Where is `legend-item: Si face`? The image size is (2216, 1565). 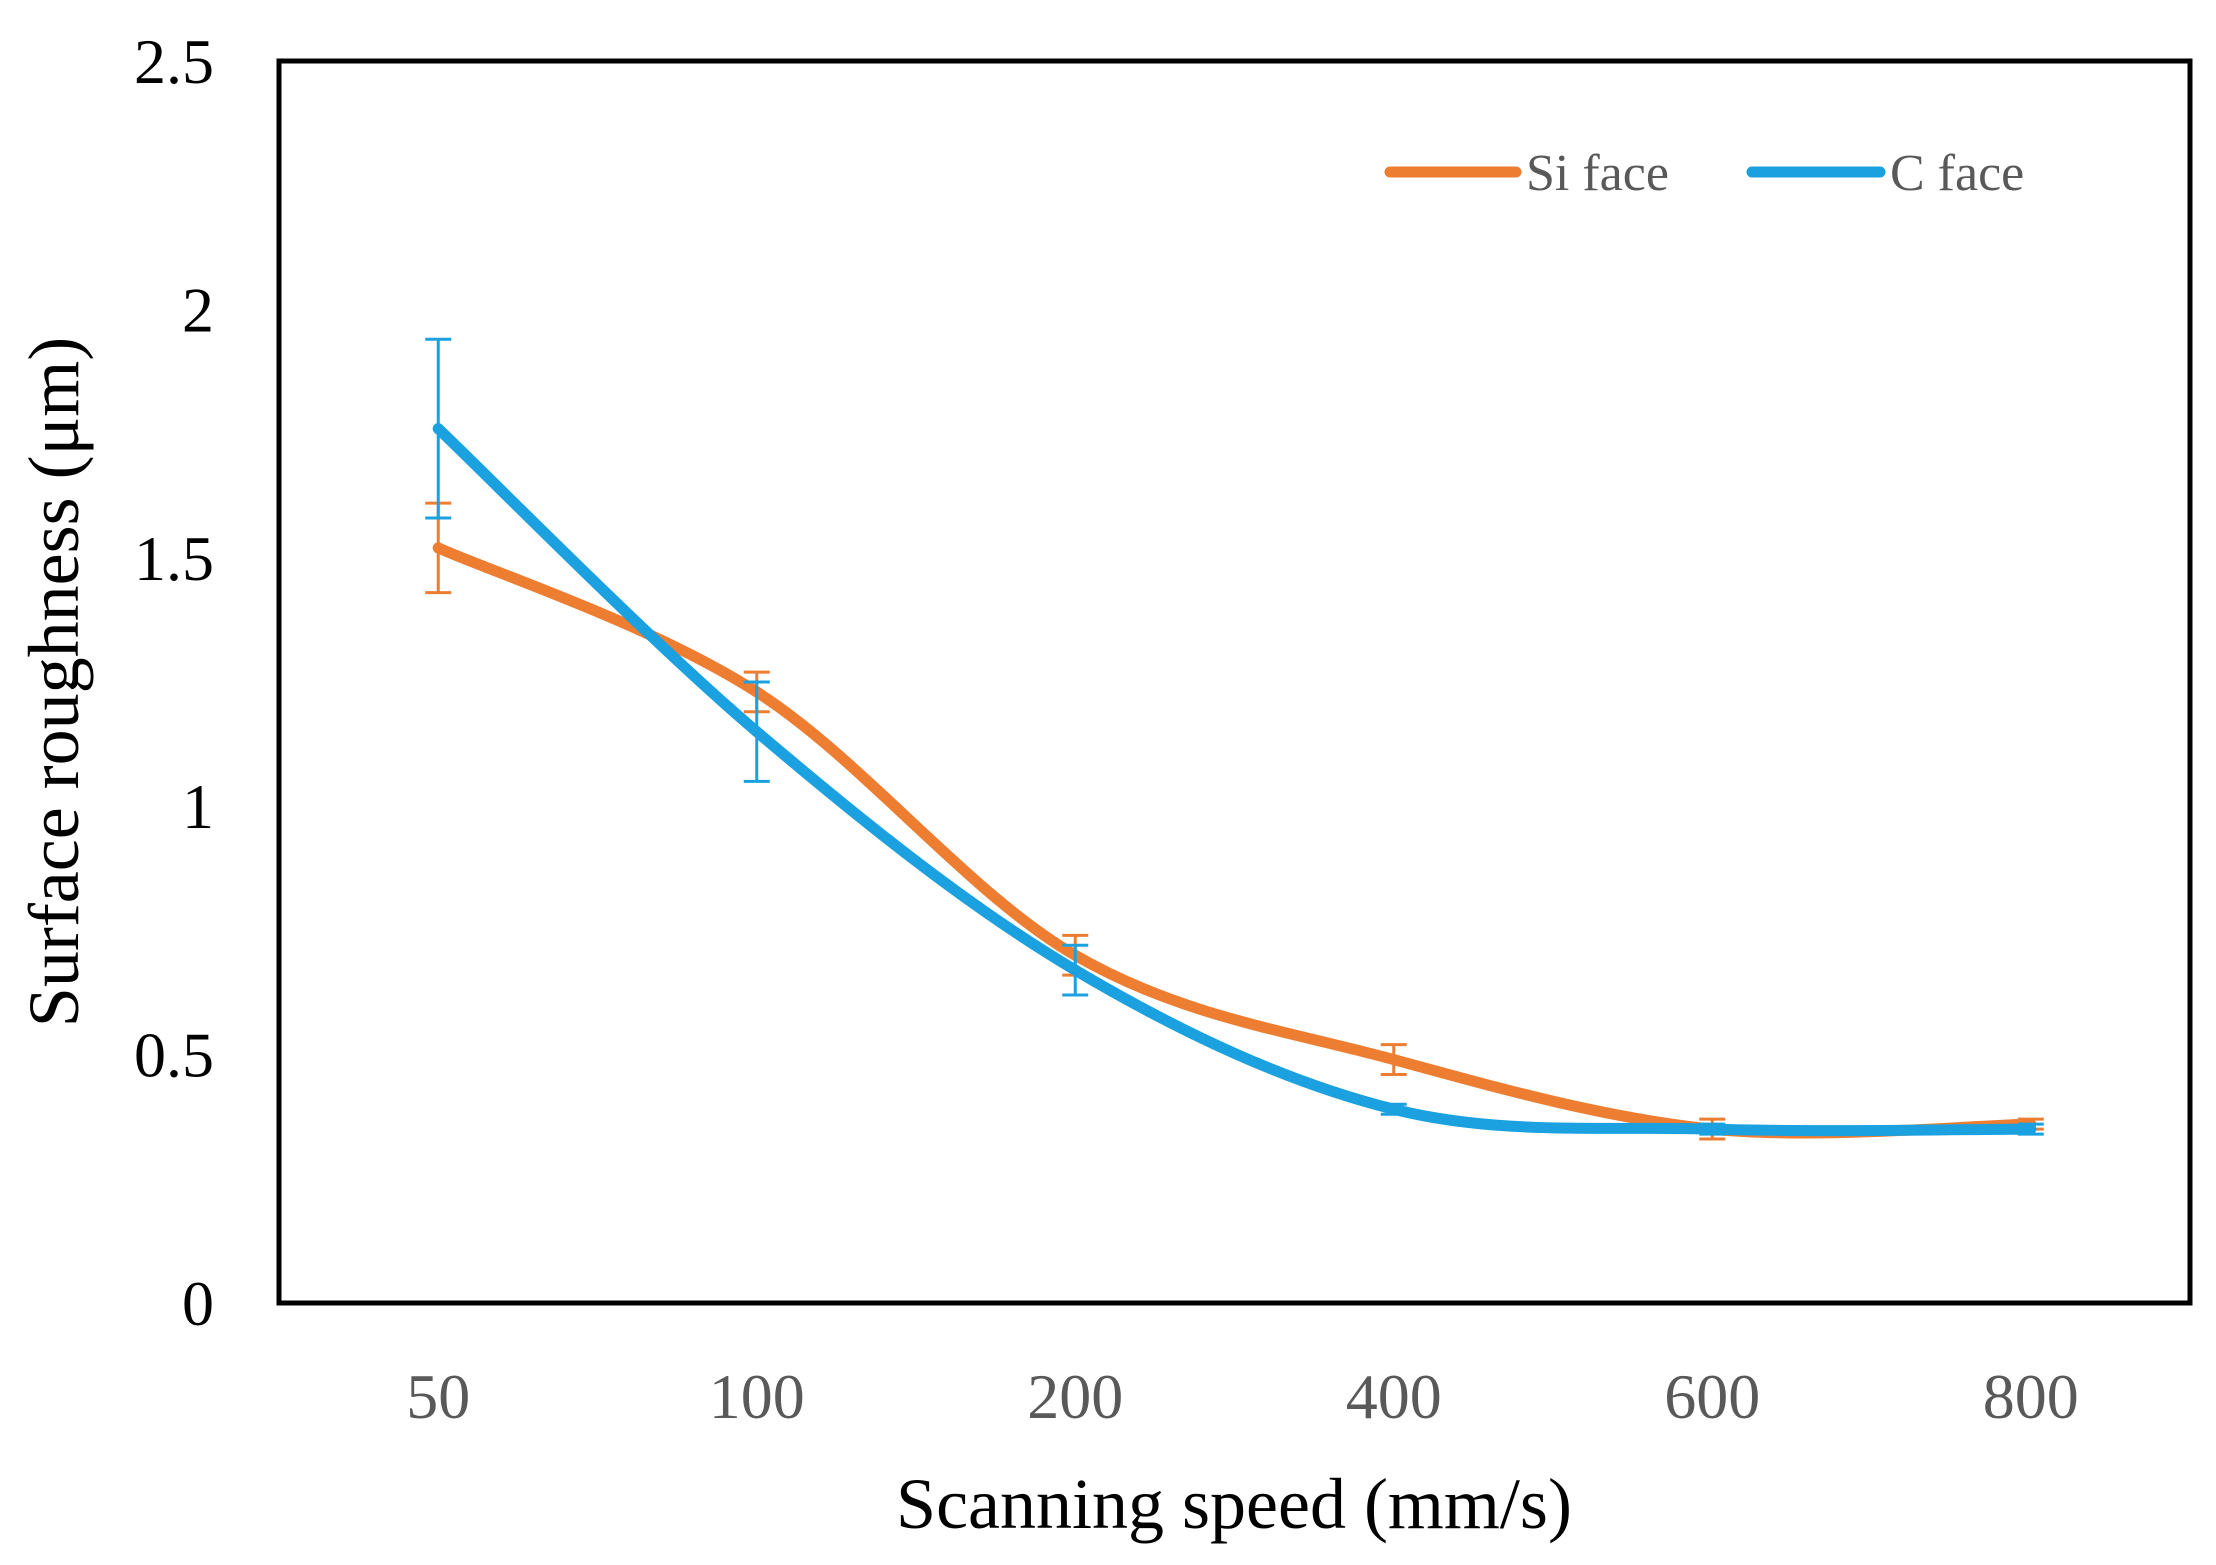 legend-item: Si face is located at coordinates (1526, 173).